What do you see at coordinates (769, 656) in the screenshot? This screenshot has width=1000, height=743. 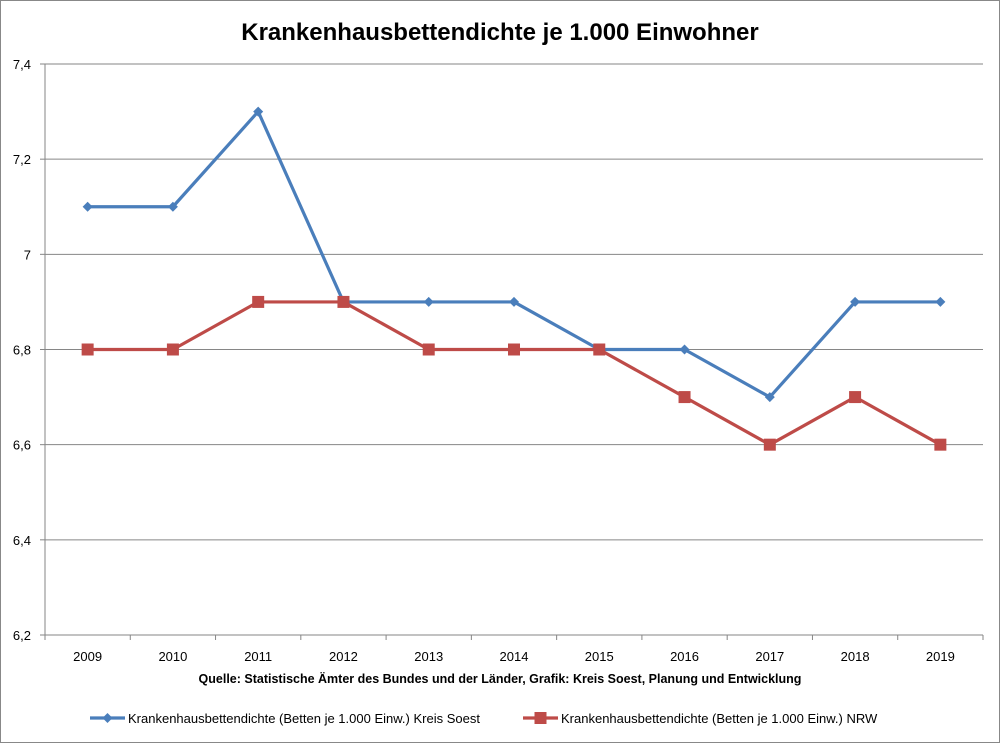 I see `x-tick-label: 2017` at bounding box center [769, 656].